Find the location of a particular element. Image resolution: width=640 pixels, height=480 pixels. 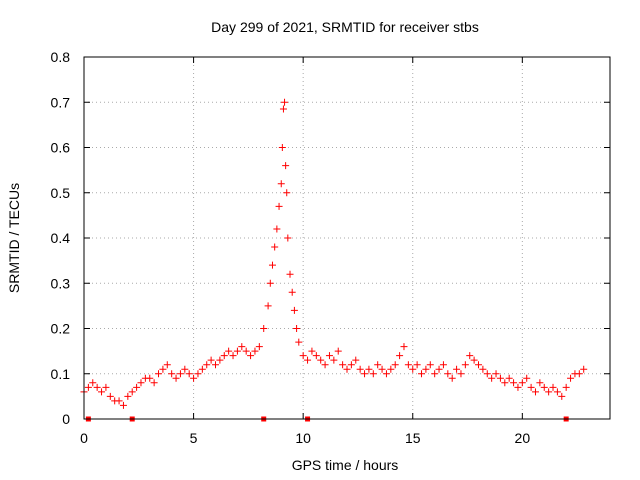

x-axis-label: GPS time / hours is located at coordinates (345, 465).